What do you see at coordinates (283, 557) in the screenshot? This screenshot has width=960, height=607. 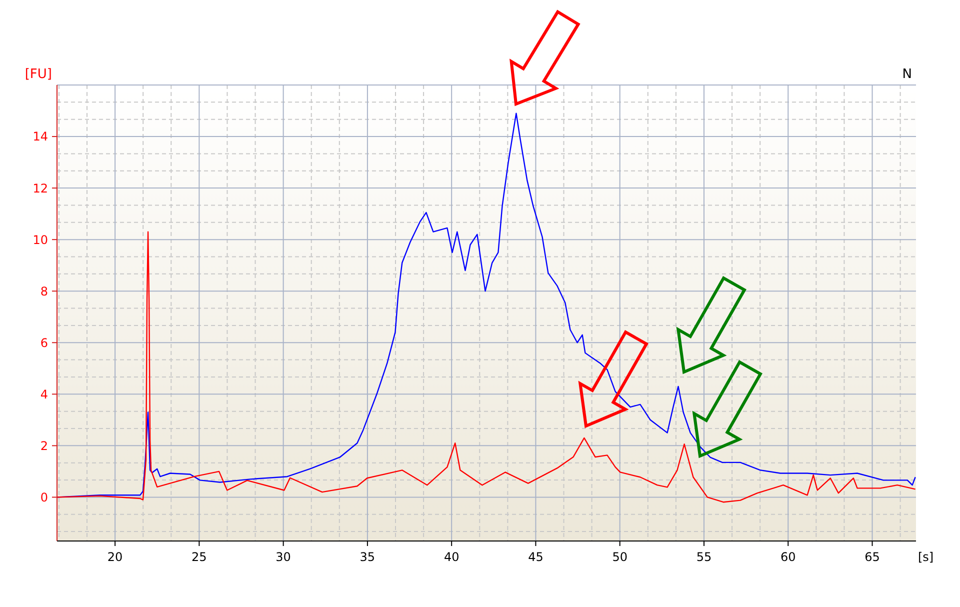 I see `x-tick-label: 30` at bounding box center [283, 557].